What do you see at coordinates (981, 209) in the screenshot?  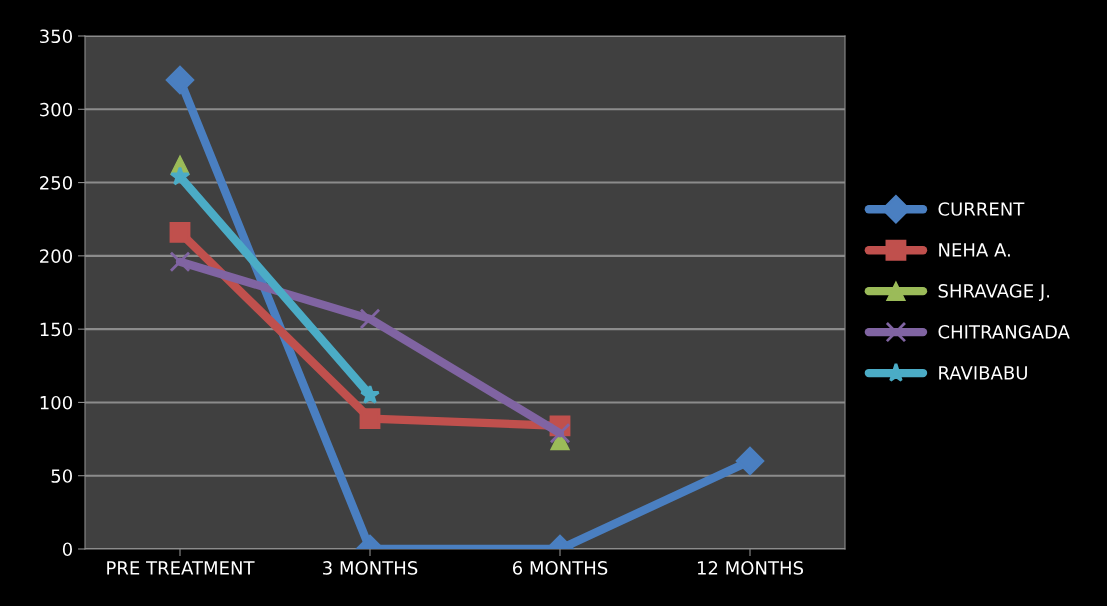 I see `legend-label: CURRENT` at bounding box center [981, 209].